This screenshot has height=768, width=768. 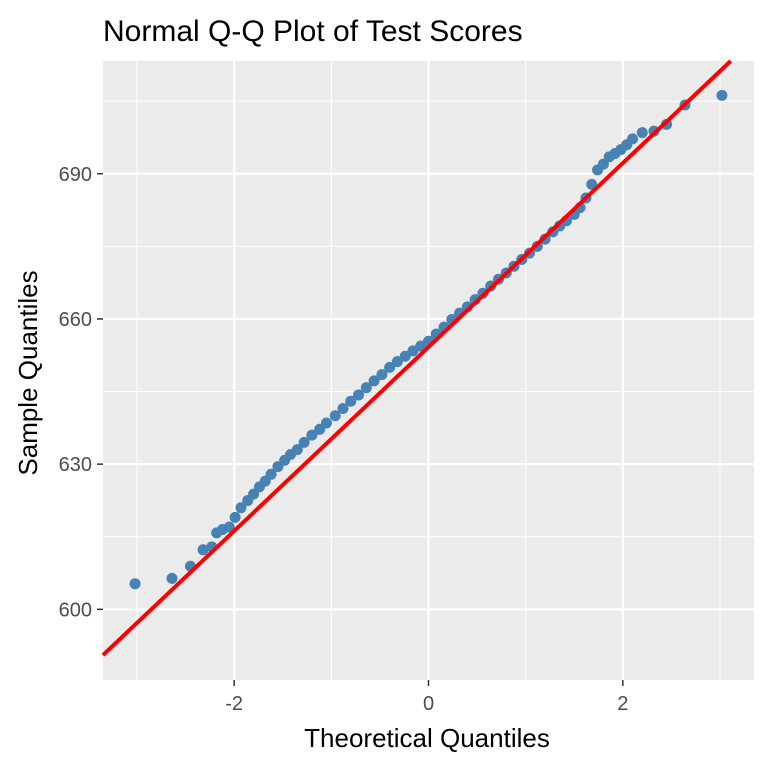 I want to click on y-tick-label: 690, so click(x=75, y=175).